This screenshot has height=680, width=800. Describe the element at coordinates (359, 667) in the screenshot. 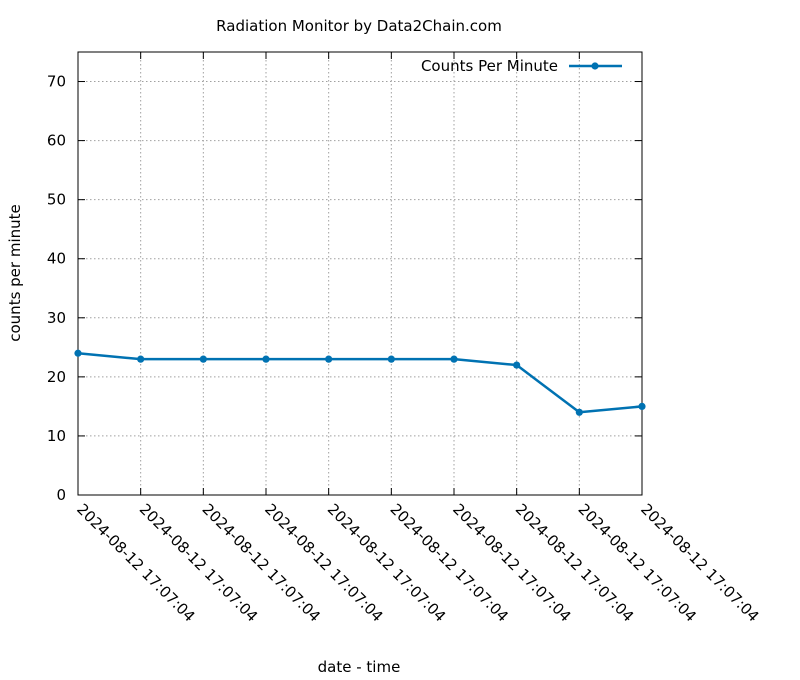

I see `x-axis-label: date - time` at that location.